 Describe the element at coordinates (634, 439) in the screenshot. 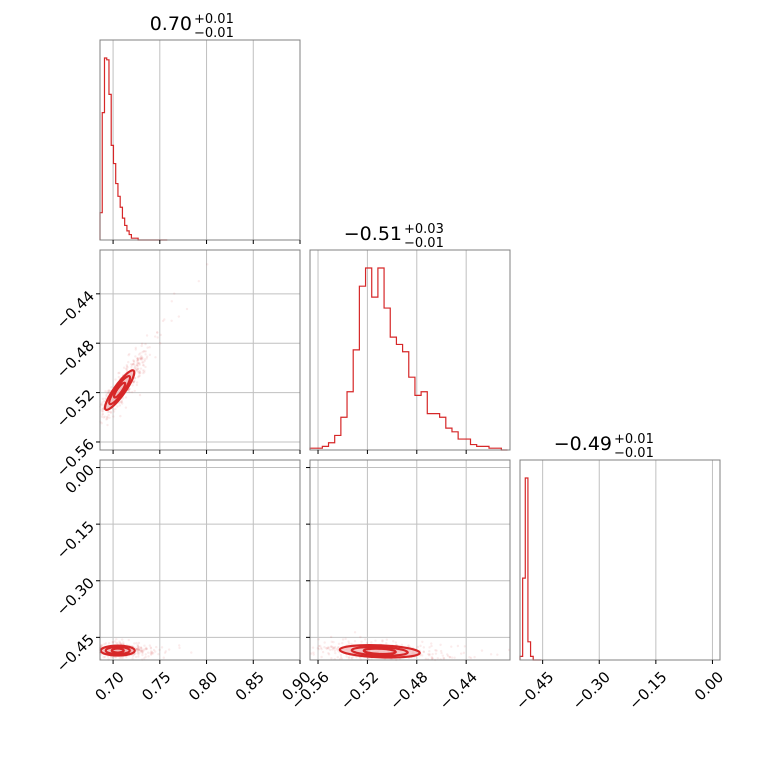

I see `title-plus: +0.01` at that location.